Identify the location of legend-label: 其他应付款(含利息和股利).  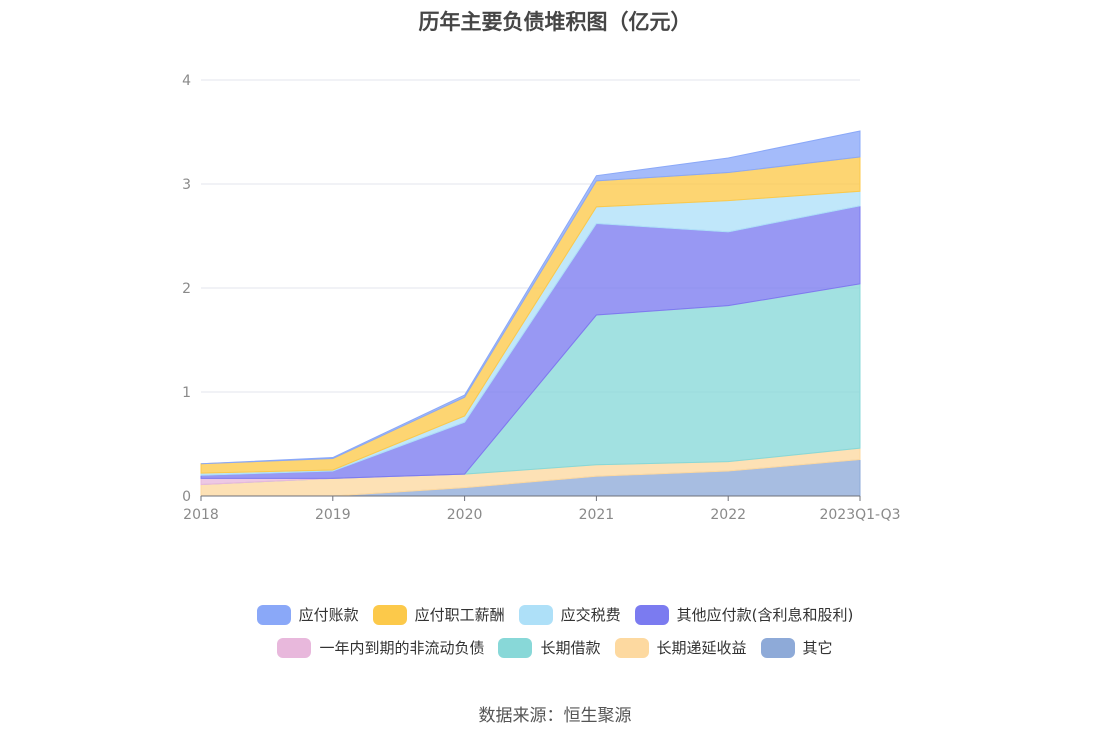
(765, 615).